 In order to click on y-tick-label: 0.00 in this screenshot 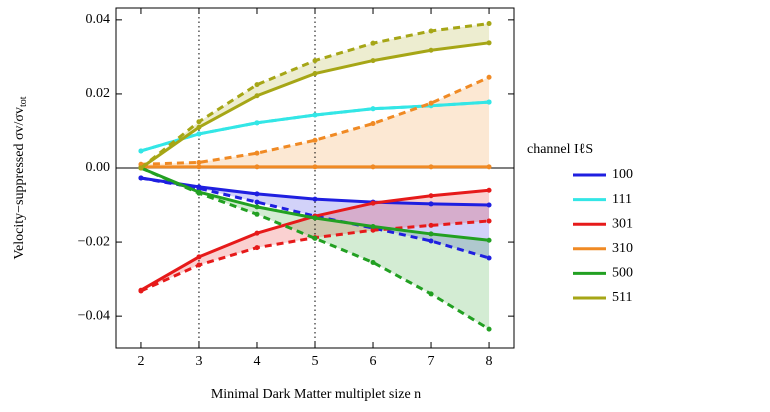, I will do `click(98, 167)`.